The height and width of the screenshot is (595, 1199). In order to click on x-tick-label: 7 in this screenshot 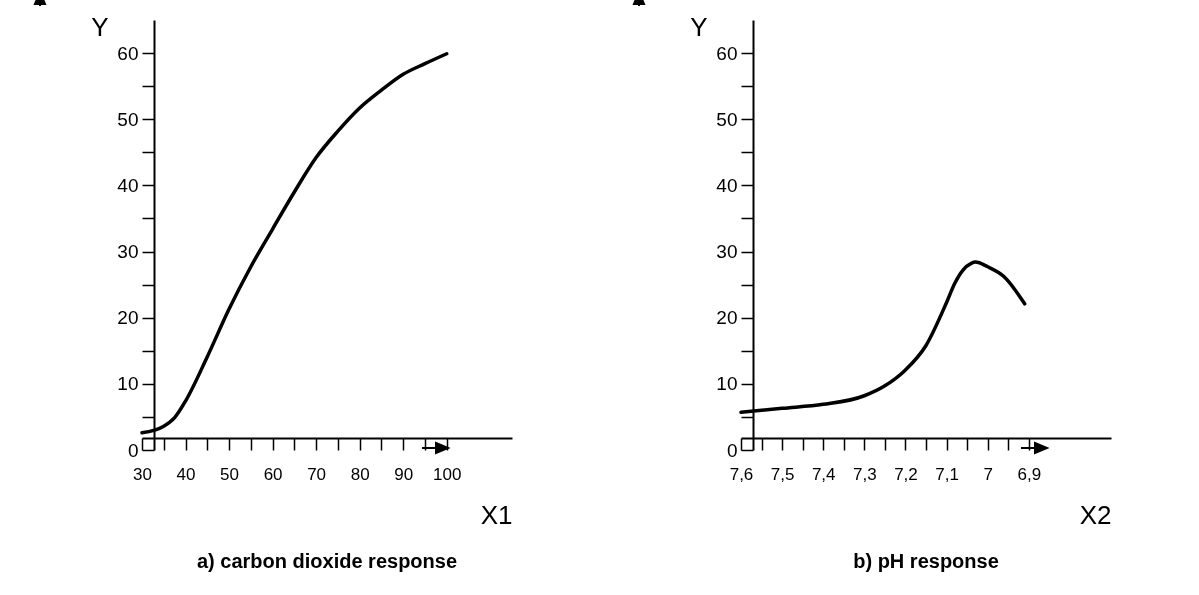, I will do `click(988, 474)`.